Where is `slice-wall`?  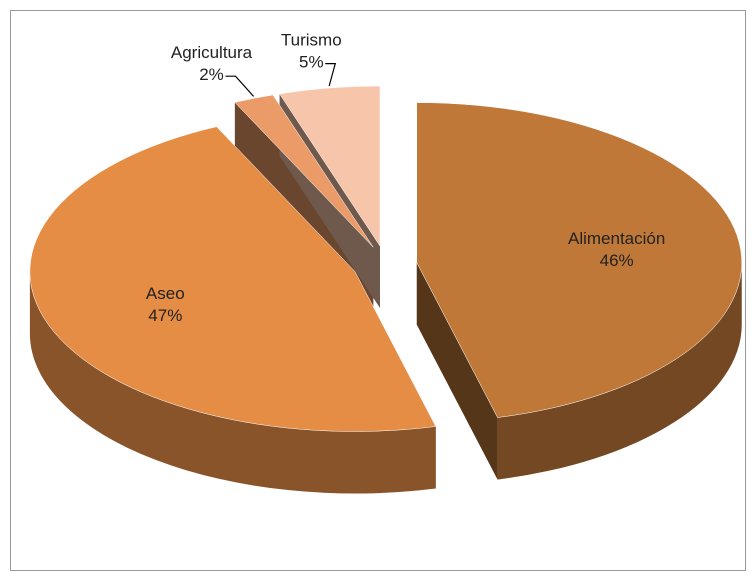
slice-wall is located at coordinates (619, 371).